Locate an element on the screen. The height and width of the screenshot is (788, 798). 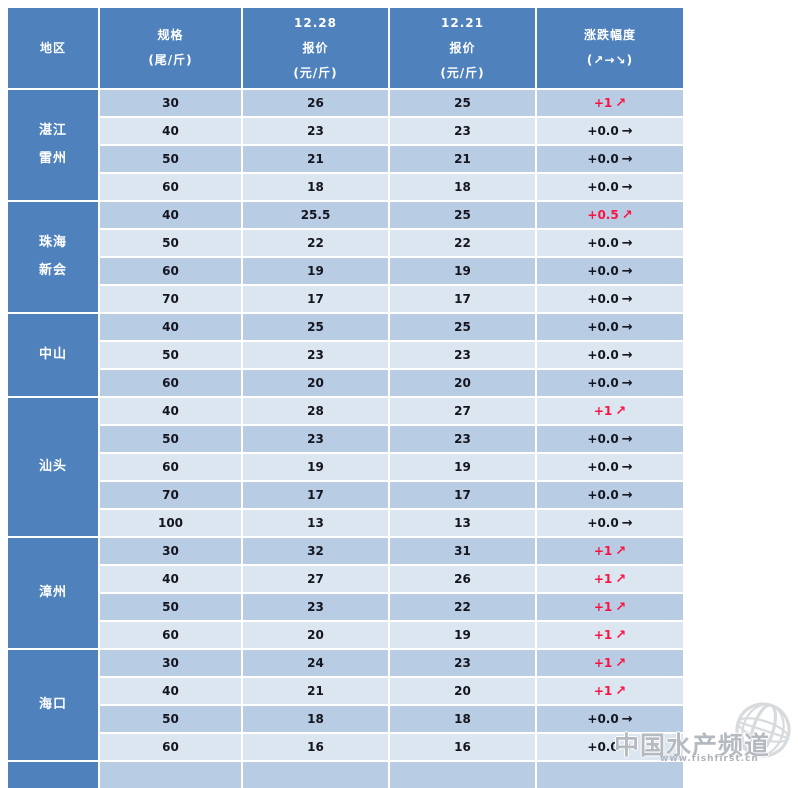
price-new-cell: 22 is located at coordinates (315, 243).